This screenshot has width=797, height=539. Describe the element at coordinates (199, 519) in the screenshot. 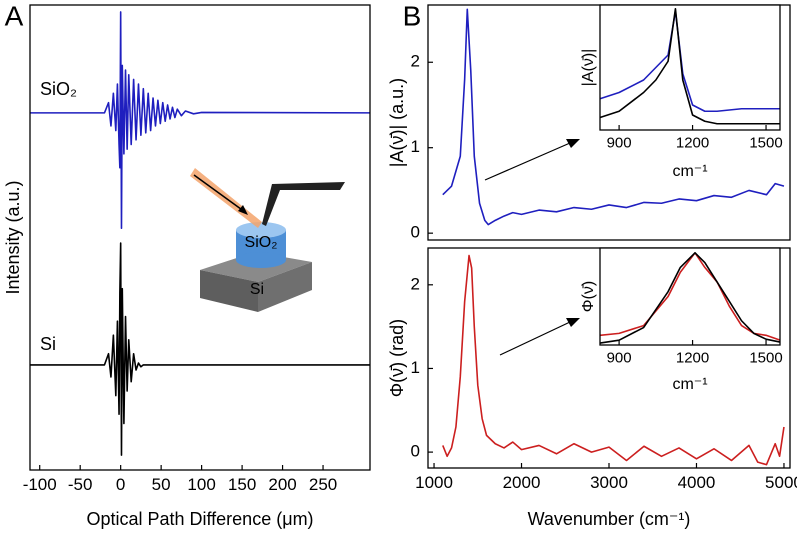

I see `x-axis-label: Optical Path Difference (μm)` at that location.